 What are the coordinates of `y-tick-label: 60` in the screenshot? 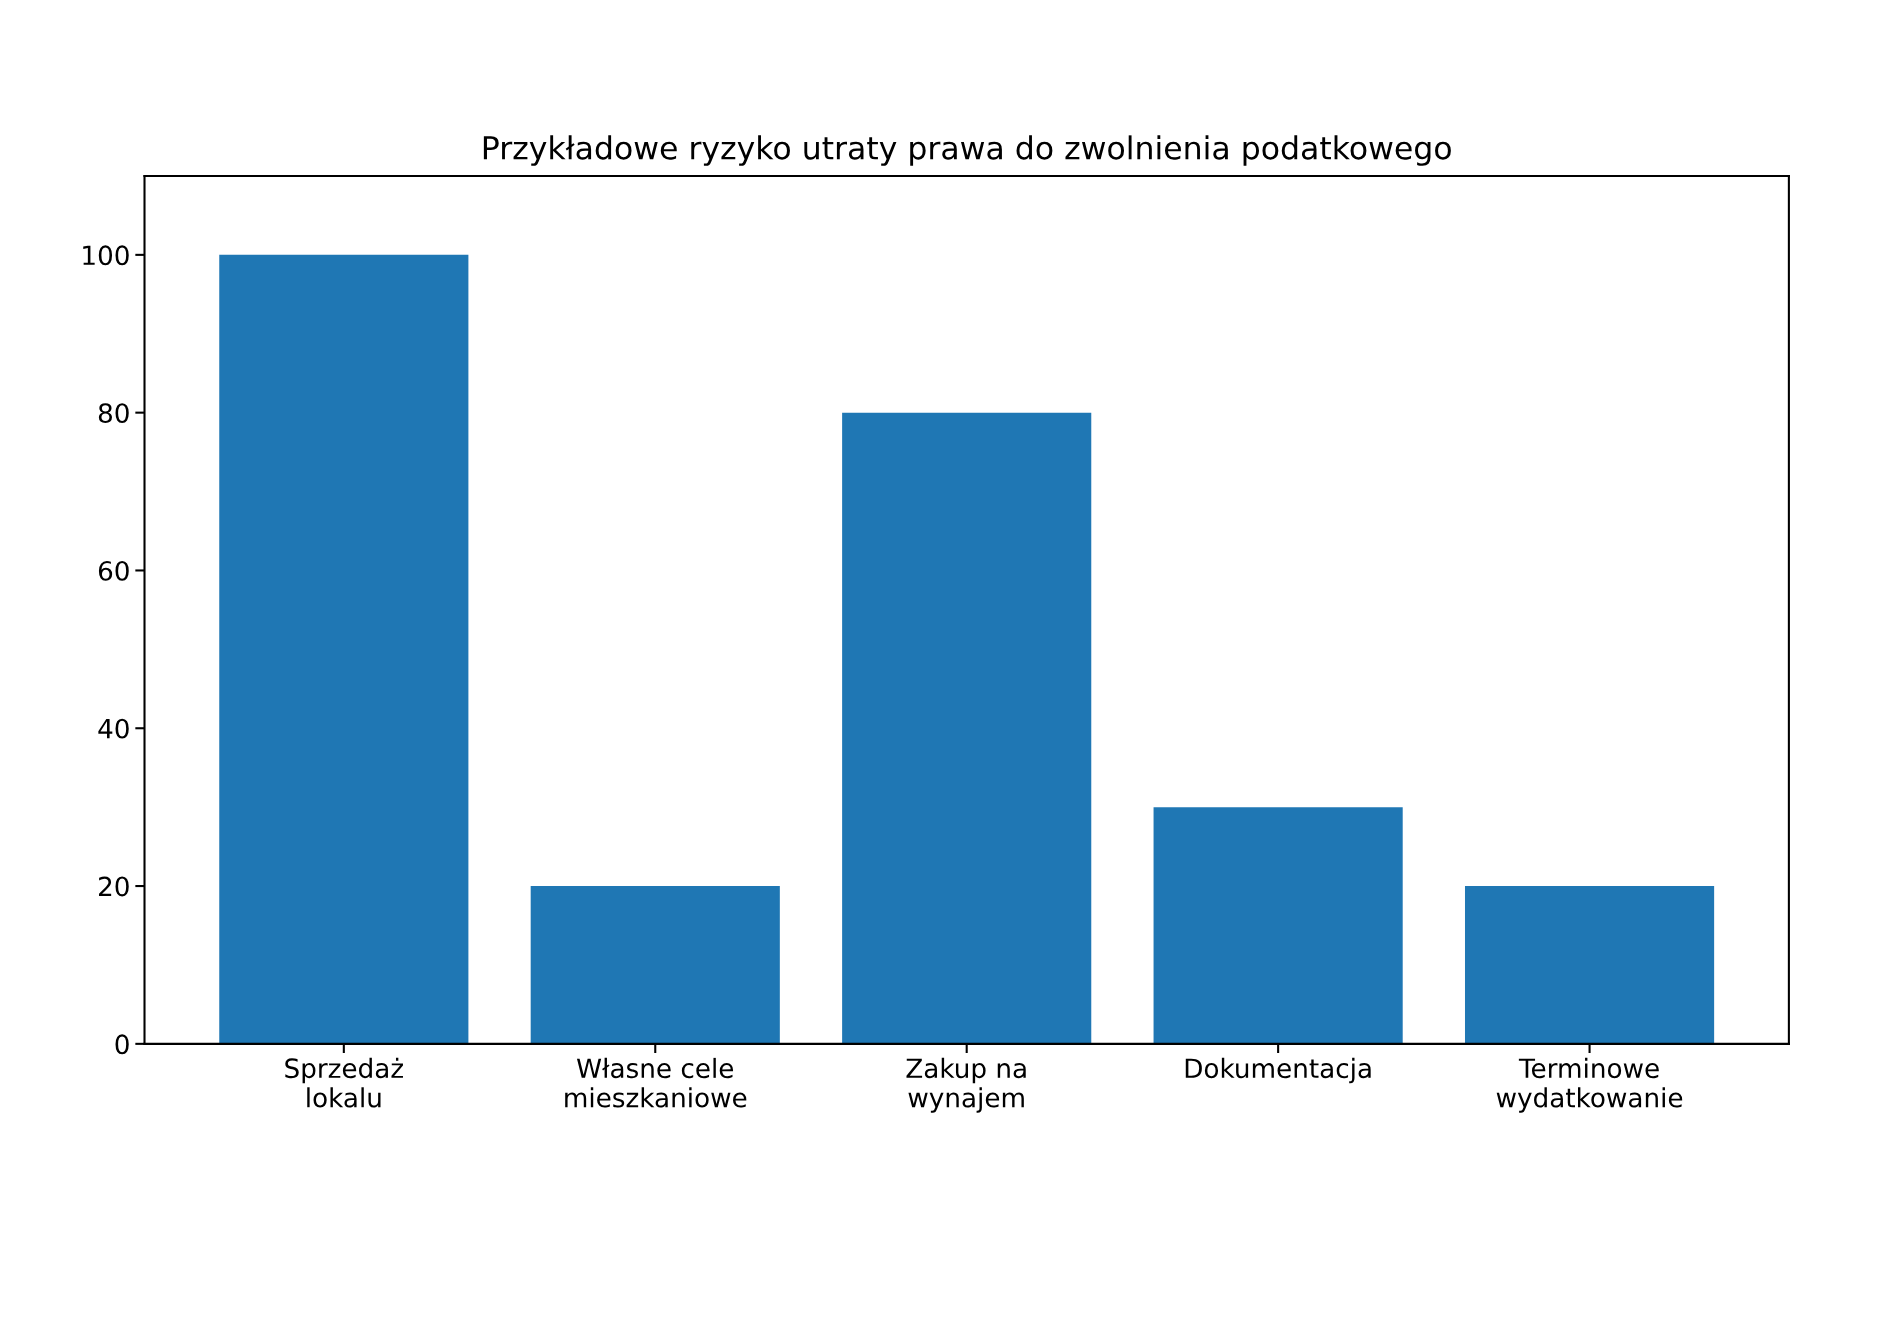 It's located at (113, 570).